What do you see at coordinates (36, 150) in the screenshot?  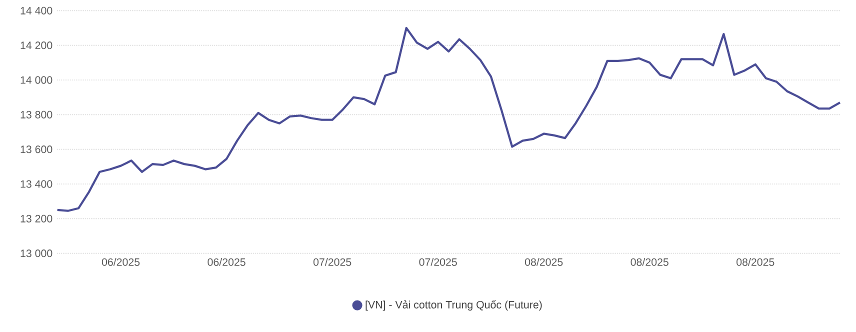 I see `y-tick-label: 13 600` at bounding box center [36, 150].